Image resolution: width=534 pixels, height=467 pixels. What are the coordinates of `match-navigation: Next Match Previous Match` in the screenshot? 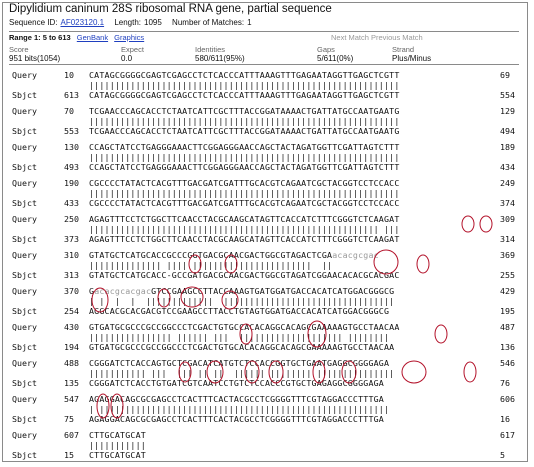 It's located at (377, 37).